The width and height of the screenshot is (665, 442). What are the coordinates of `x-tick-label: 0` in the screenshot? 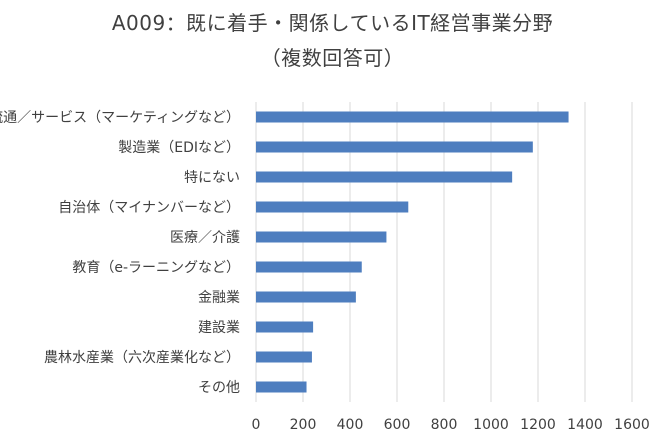 It's located at (256, 425).